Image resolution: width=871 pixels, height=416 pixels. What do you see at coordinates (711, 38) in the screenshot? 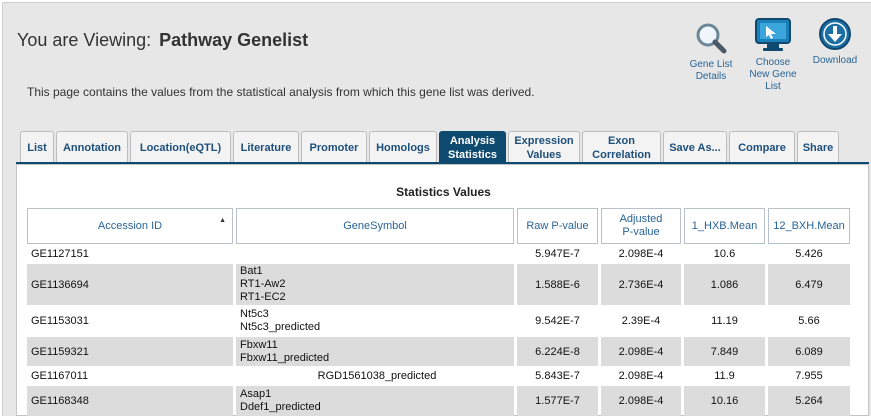
I see `magnifier-icon` at bounding box center [711, 38].